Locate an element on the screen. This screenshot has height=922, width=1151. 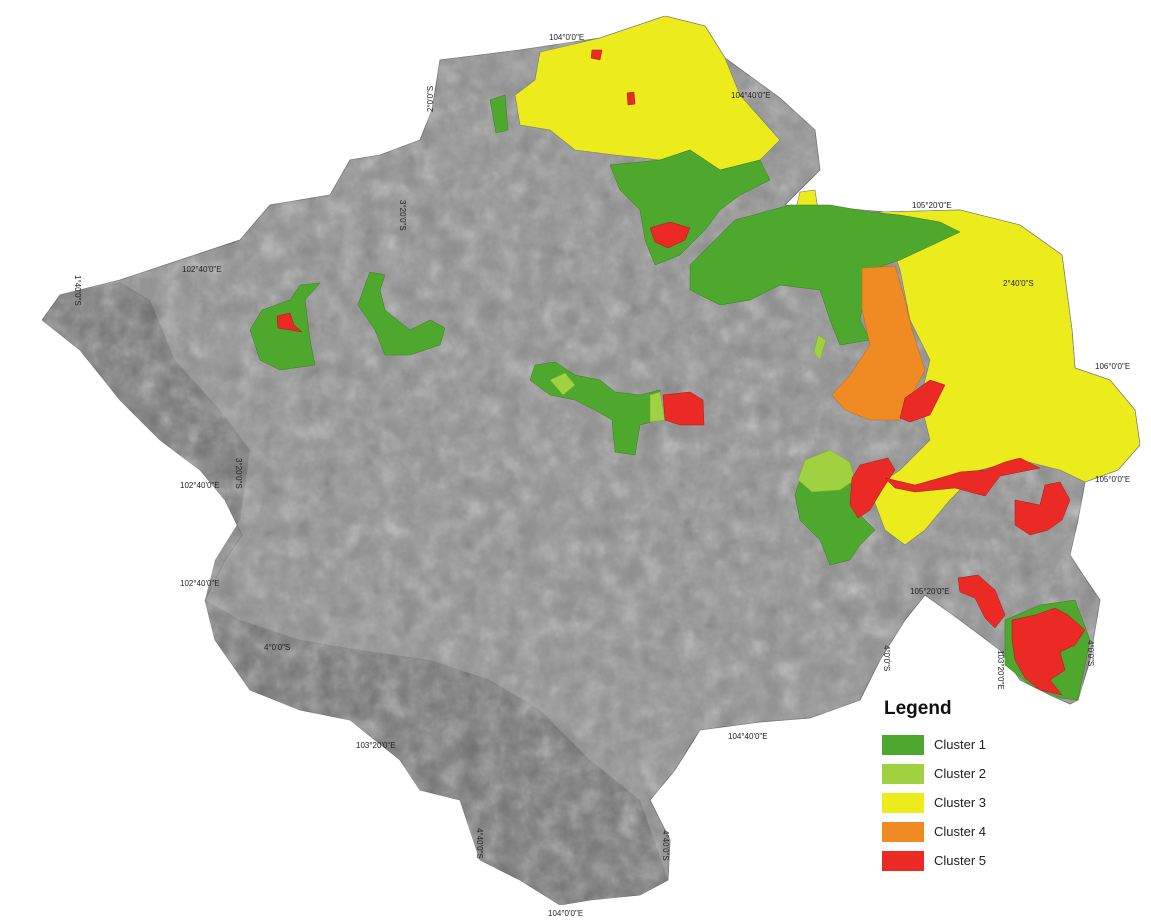
cluster-4-region is located at coordinates (878, 343).